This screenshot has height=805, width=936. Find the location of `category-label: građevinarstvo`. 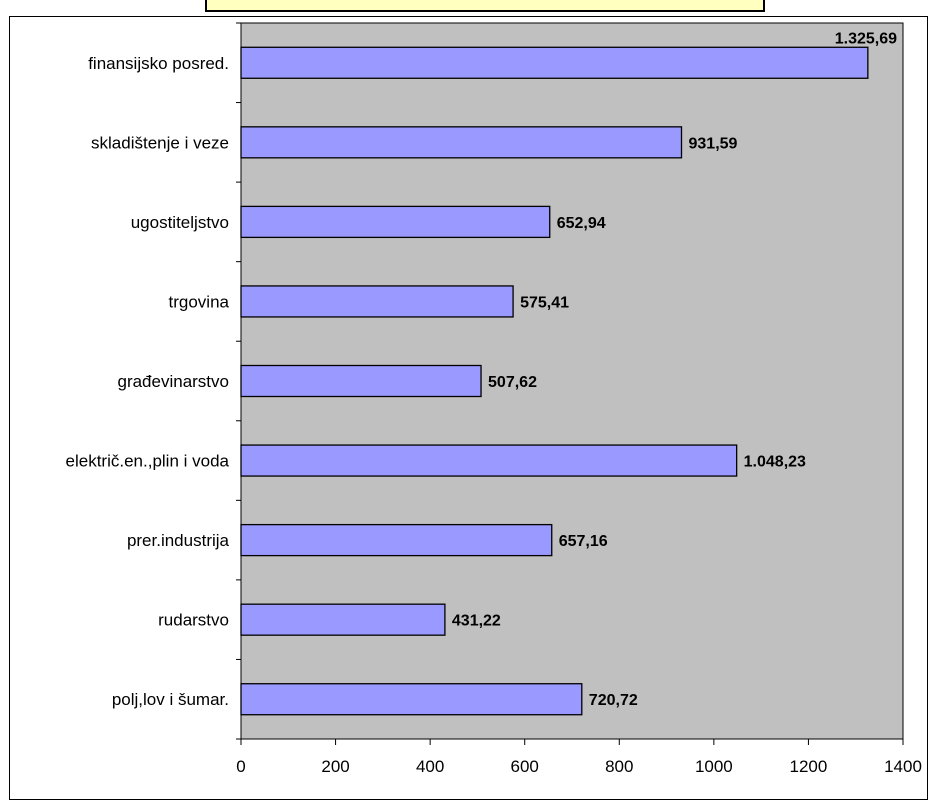

category-label: građevinarstvo is located at coordinates (173, 381).